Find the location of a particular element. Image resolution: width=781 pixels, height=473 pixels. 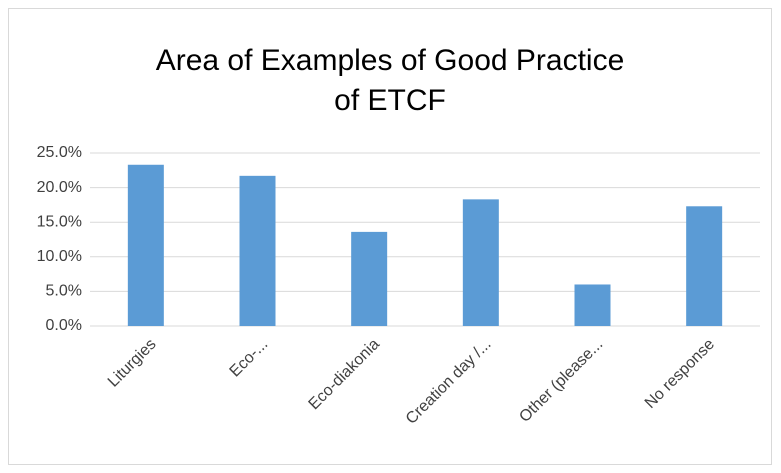

y-tick-label: 5.0% is located at coordinates (64, 291).